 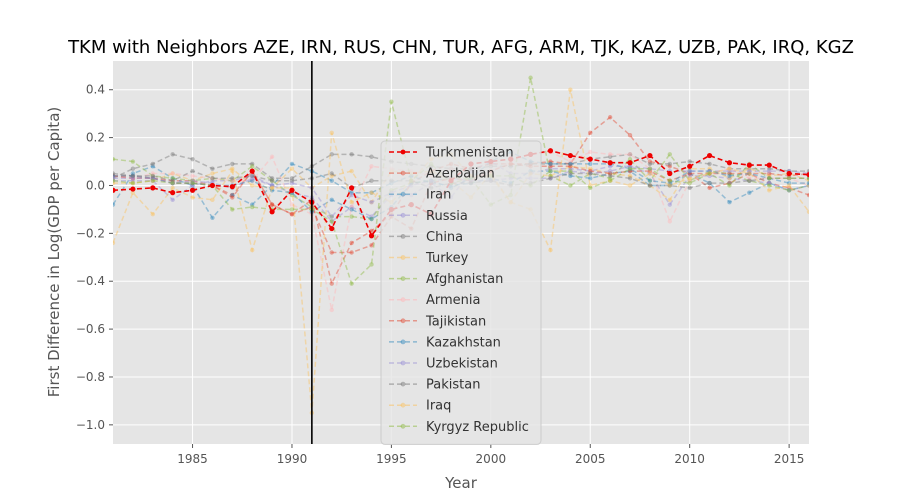 I want to click on x-tick-label: 2010, so click(x=689, y=459).